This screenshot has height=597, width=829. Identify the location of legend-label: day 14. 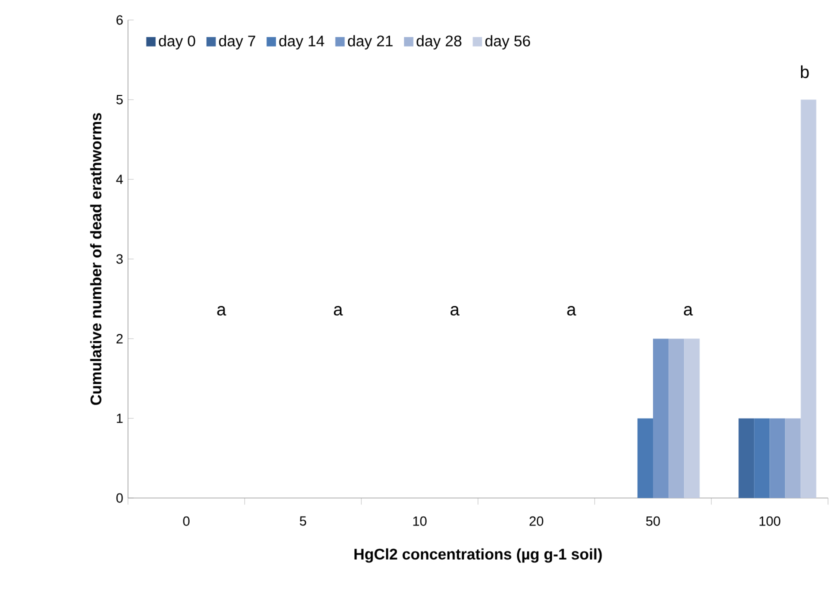
(301, 42).